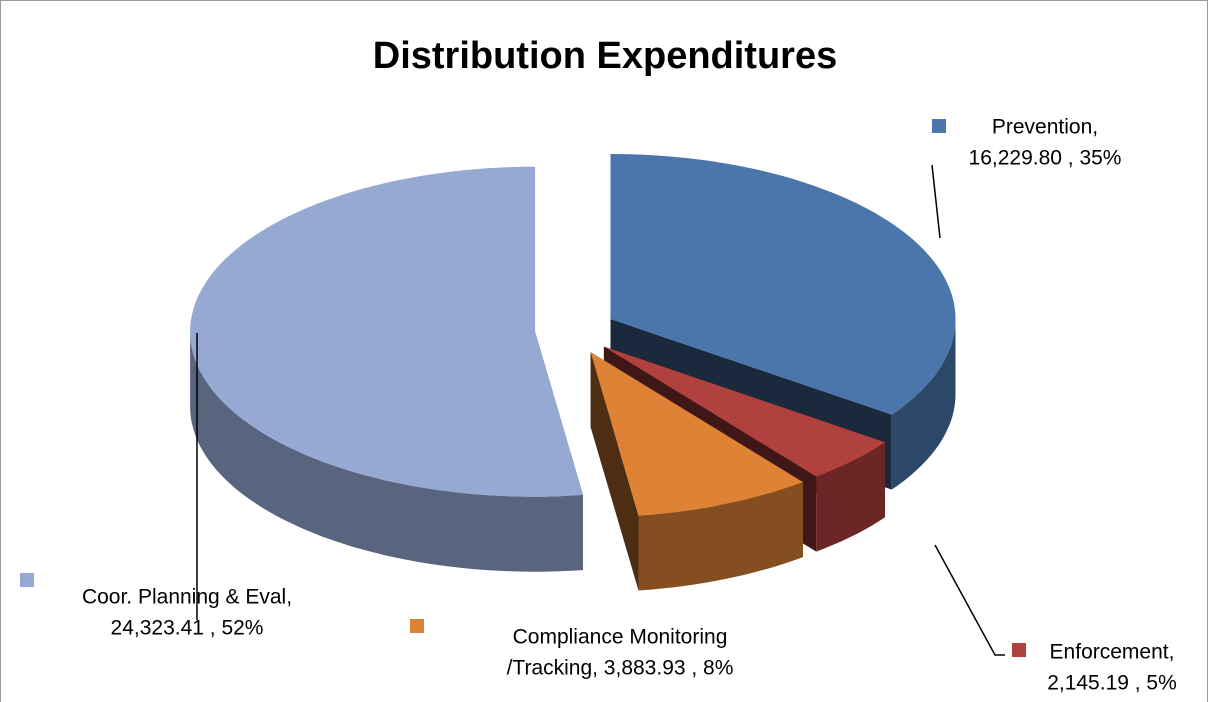  Describe the element at coordinates (1045, 158) in the screenshot. I see `data-label: 16,229.80 , 35%` at that location.